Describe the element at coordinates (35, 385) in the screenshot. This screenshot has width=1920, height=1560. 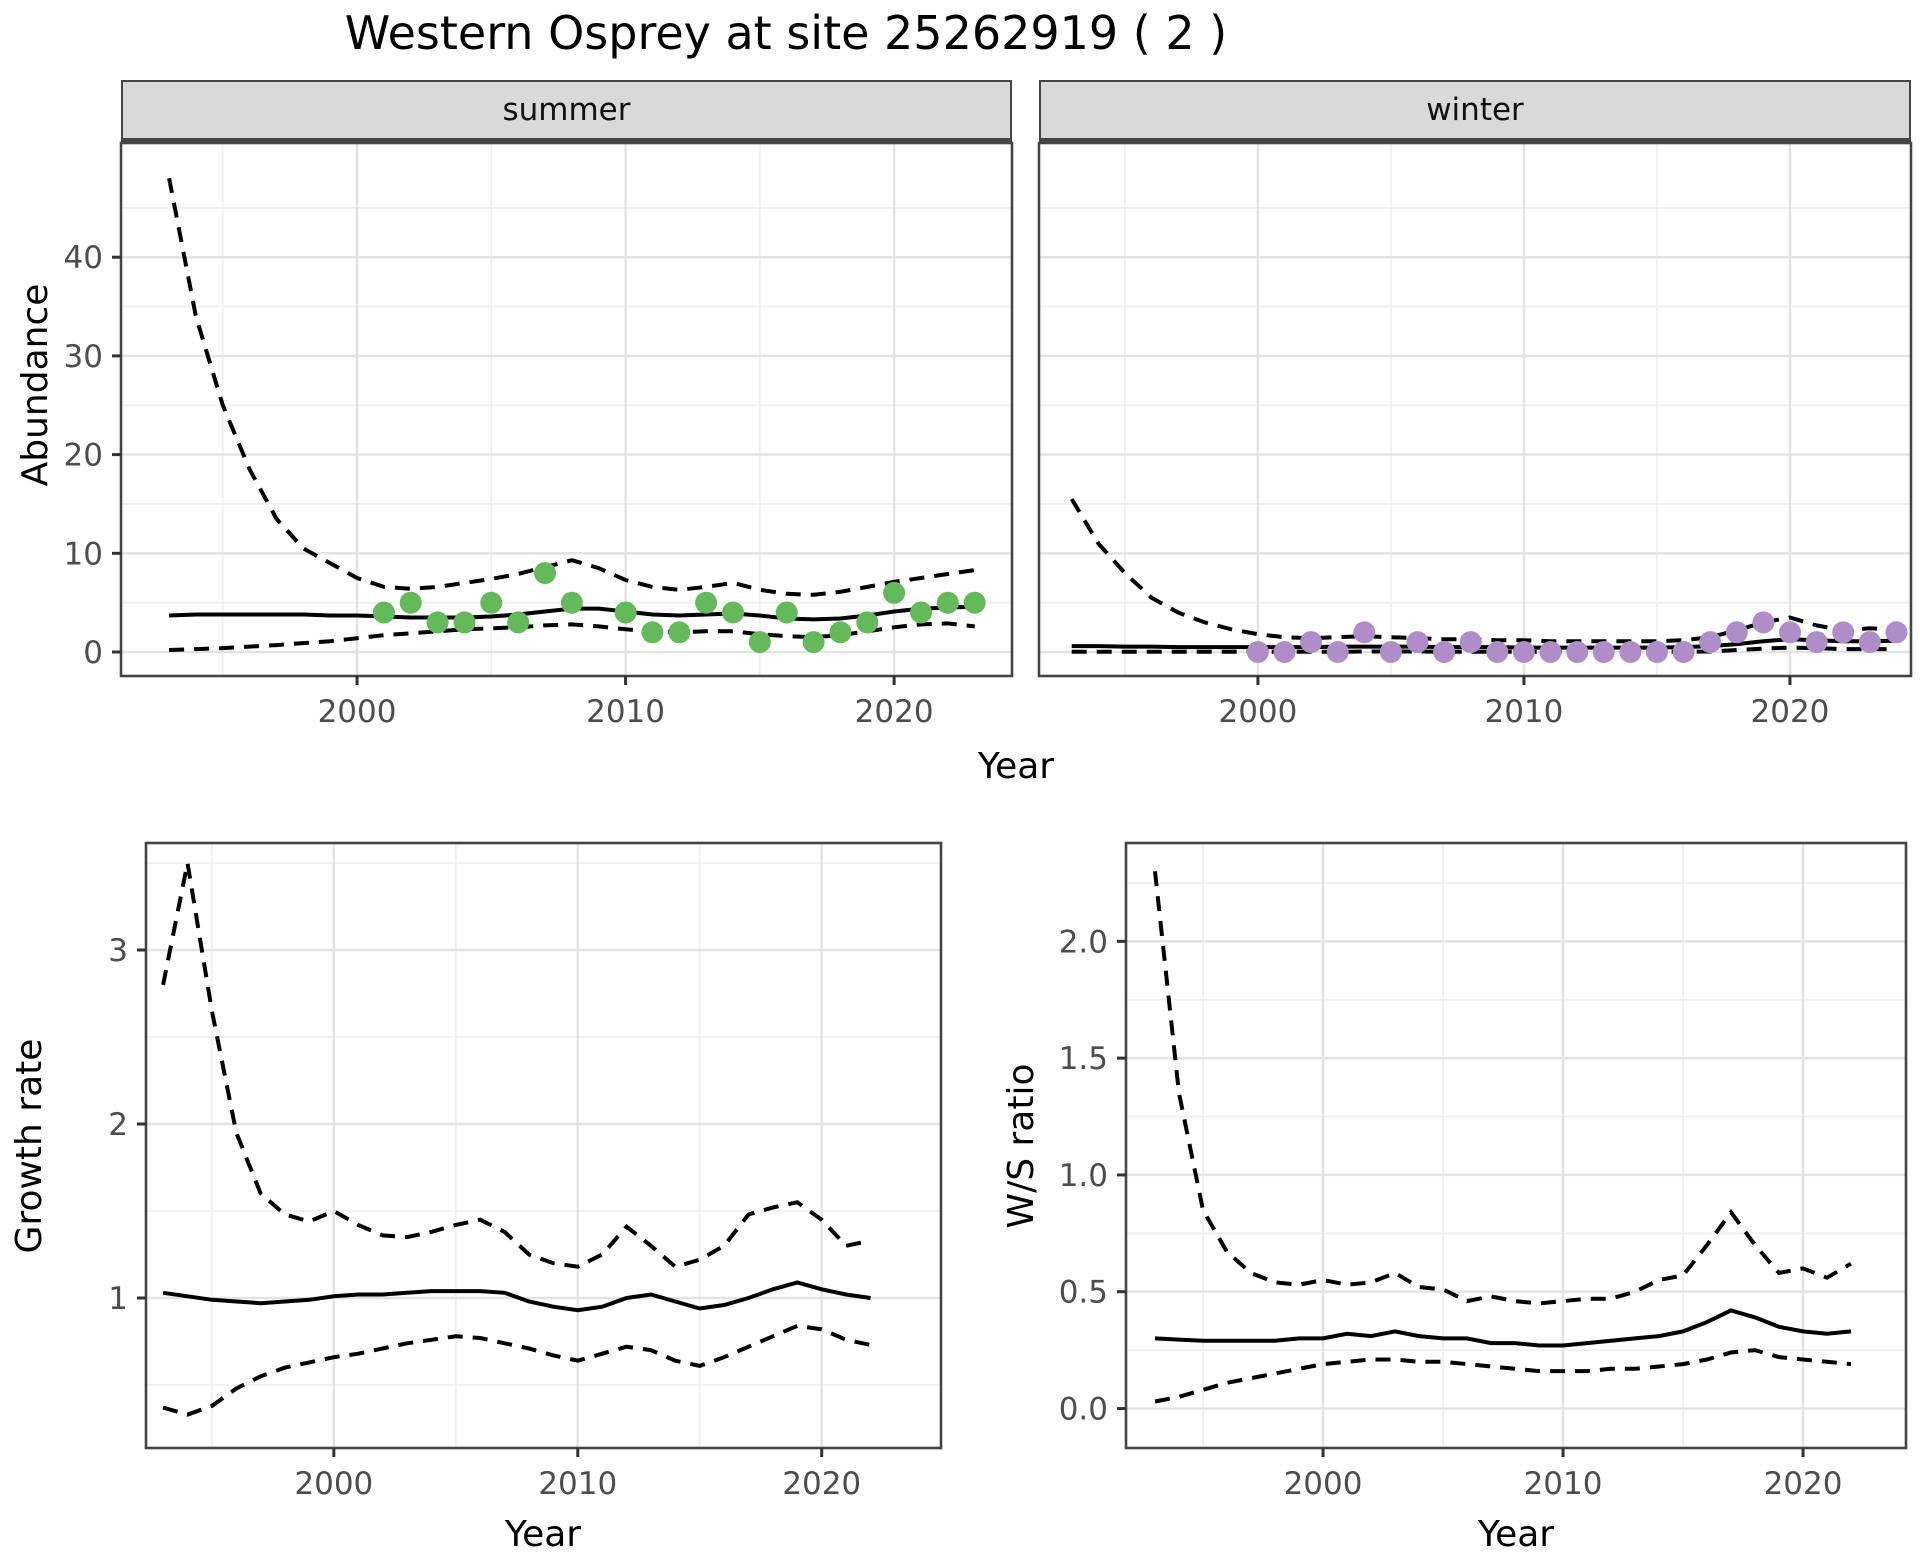
I see `y-axis-title-abundance: Abundance` at that location.